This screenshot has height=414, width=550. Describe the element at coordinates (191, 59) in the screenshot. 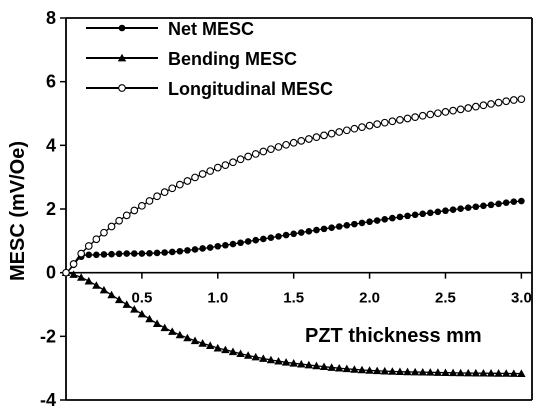

I see `legend-entry-bending-mesc: Bending MESC` at that location.